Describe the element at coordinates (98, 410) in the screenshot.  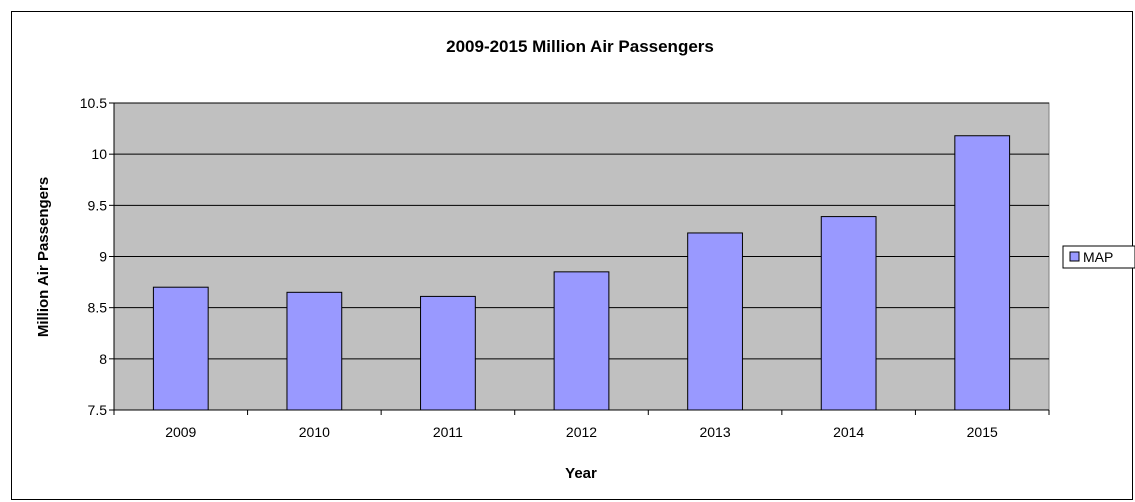
I see `y-tick-label: 7.5` at that location.